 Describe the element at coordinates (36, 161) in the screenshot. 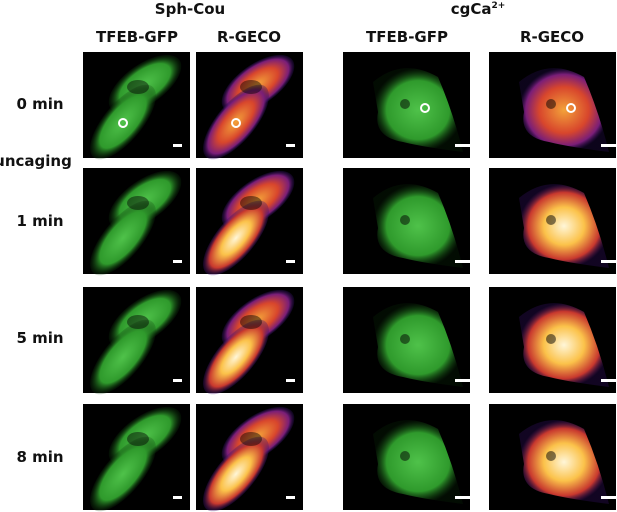

I see `event-label: uncaging` at that location.